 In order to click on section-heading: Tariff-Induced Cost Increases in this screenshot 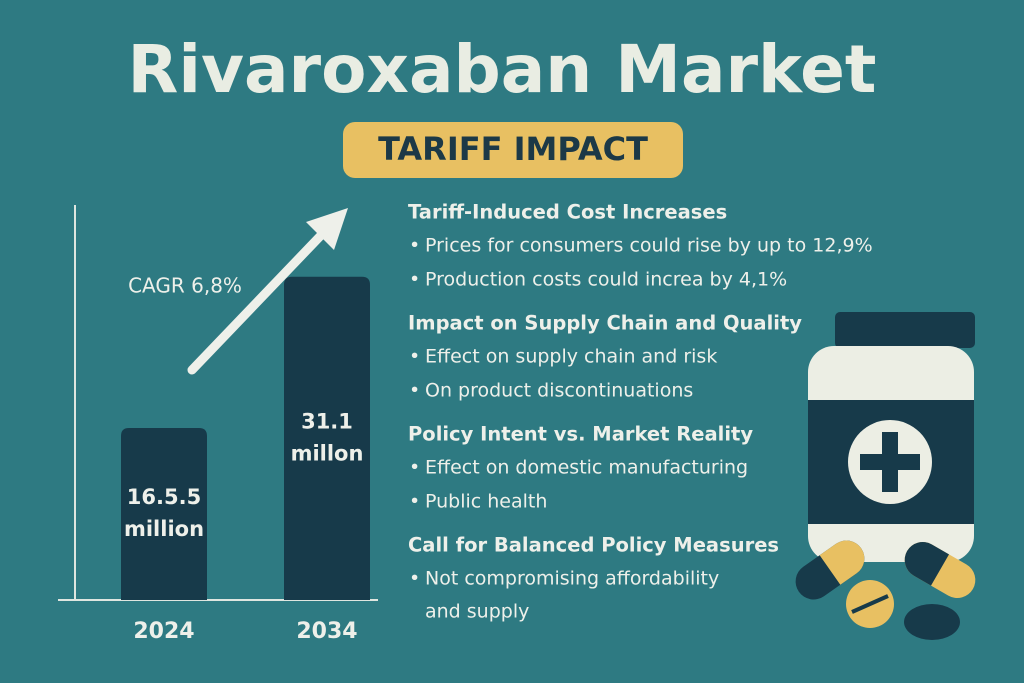, I will do `click(567, 212)`.